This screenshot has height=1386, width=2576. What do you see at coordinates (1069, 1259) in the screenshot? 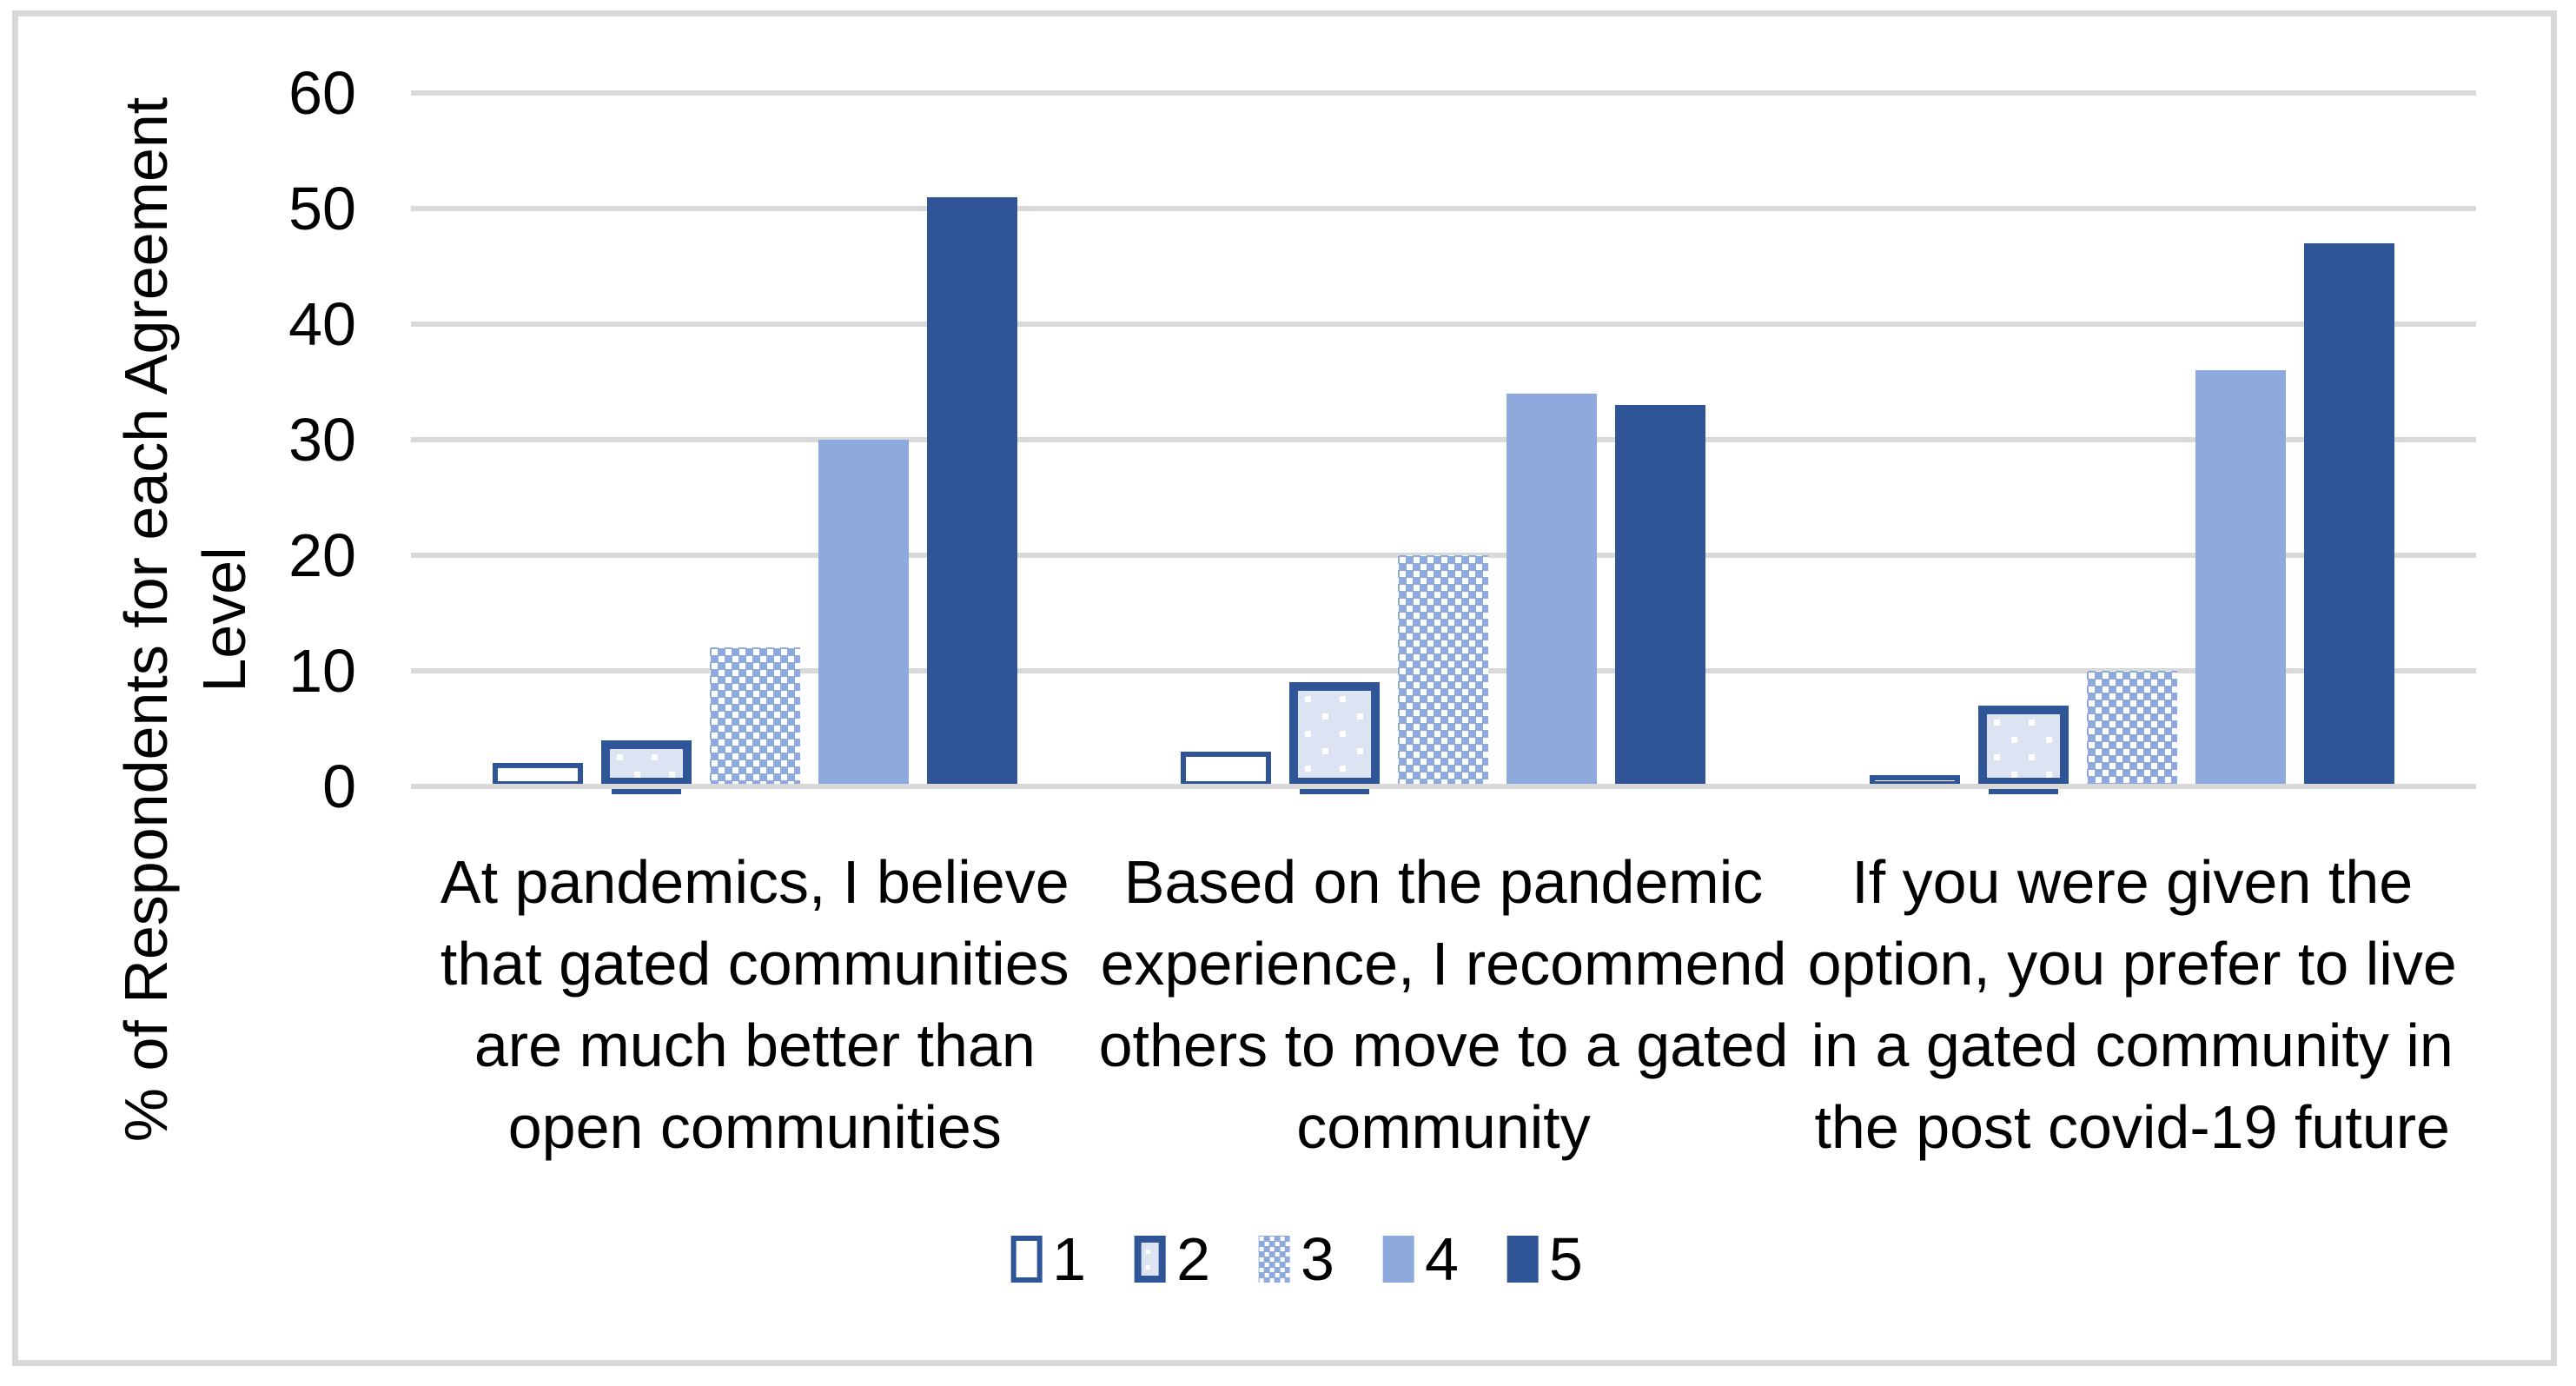
I see `legend-label: 1` at bounding box center [1069, 1259].